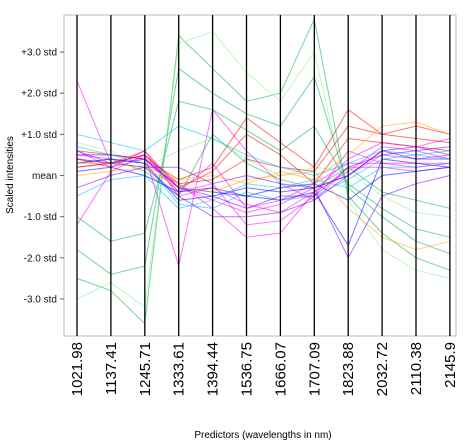 Image resolution: width=474 pixels, height=447 pixels. What do you see at coordinates (39, 53) in the screenshot?
I see `y-tick-label: +3.0 std` at bounding box center [39, 53].